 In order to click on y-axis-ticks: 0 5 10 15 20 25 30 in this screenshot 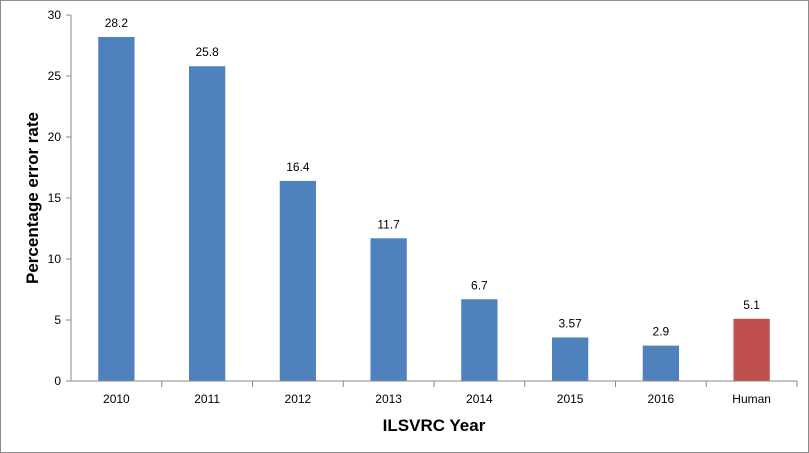, I will do `click(59, 198)`.